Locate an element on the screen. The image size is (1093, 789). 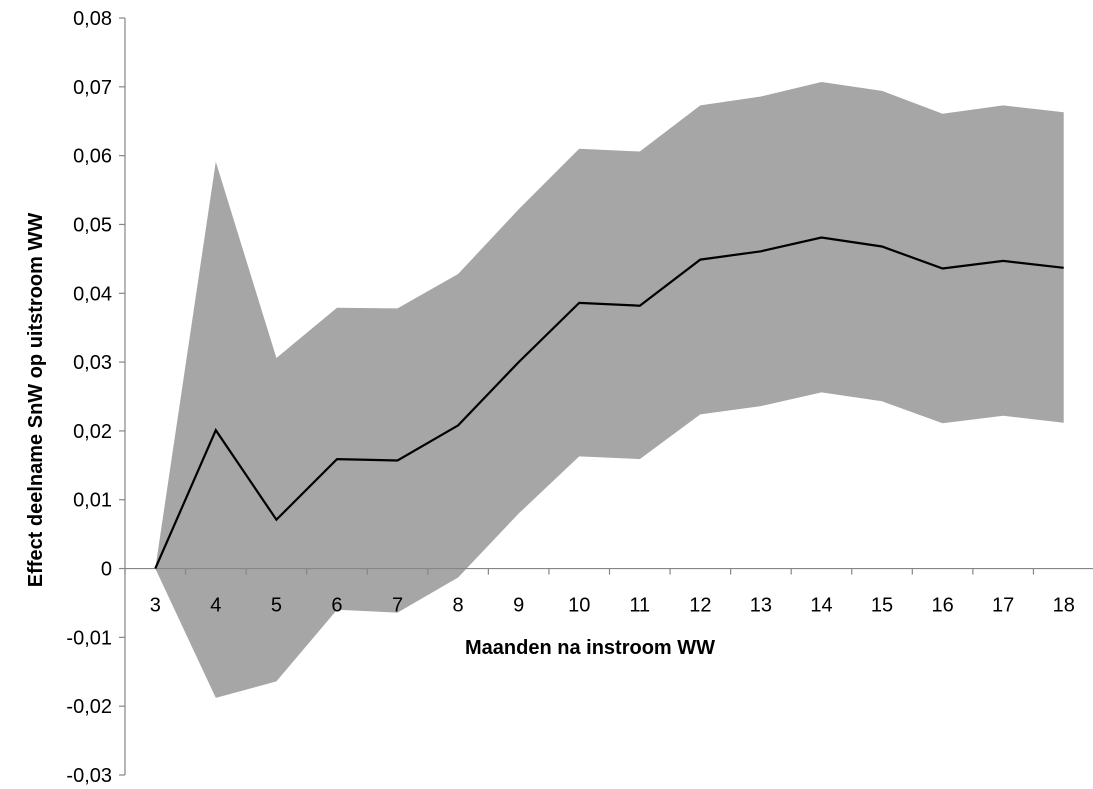
x-tick-label: 5 is located at coordinates (276, 606).